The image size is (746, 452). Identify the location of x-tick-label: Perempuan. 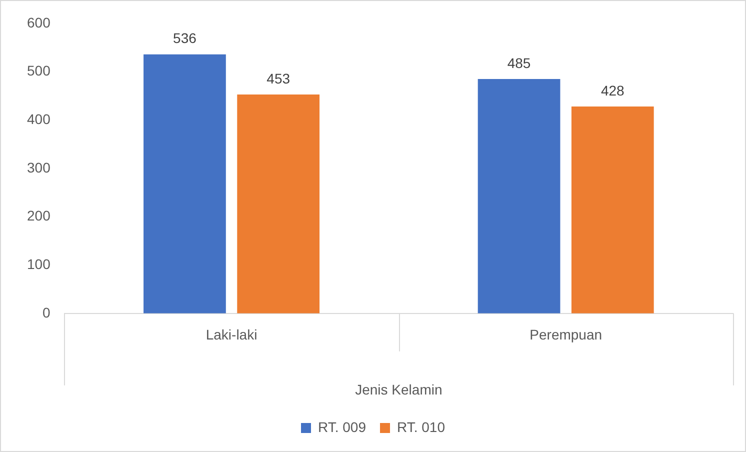
(566, 334).